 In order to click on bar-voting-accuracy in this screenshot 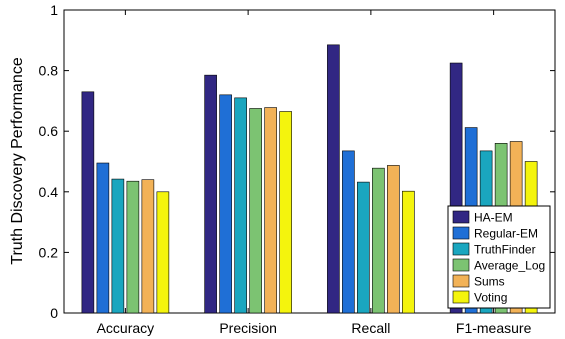, I will do `click(163, 252)`.